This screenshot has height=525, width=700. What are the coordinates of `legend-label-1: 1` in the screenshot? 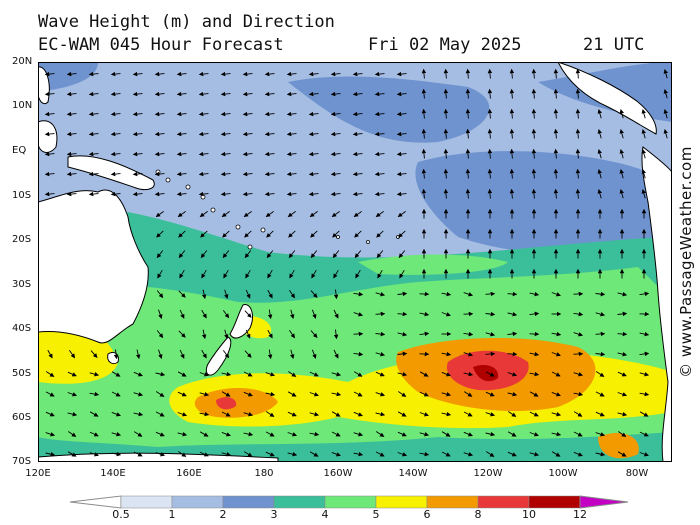 It's located at (172, 514).